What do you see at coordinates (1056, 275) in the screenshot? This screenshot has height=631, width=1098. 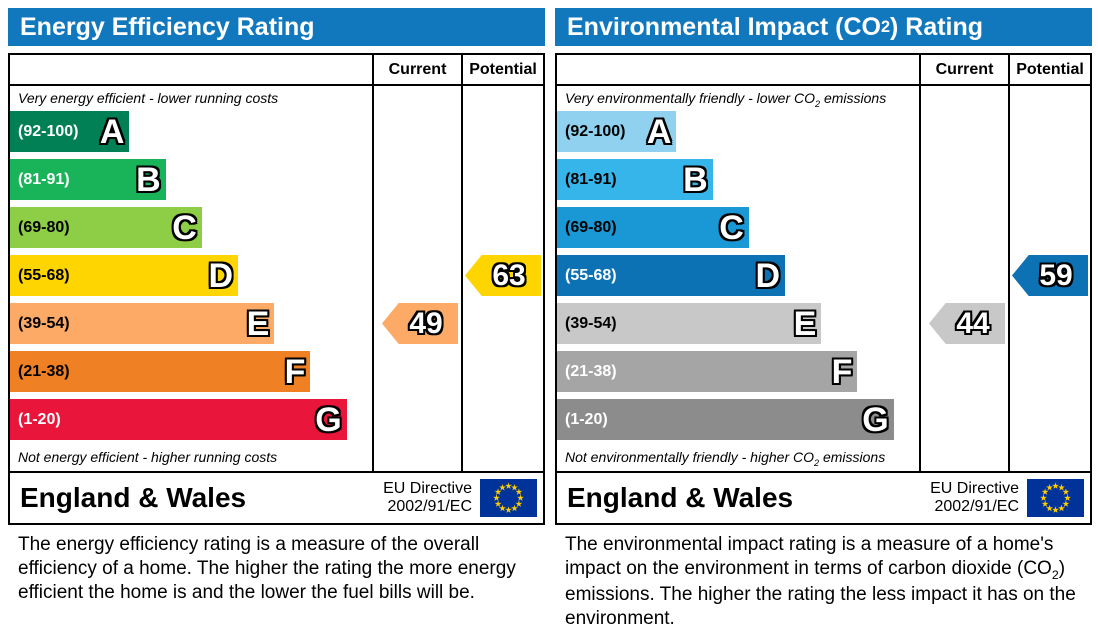 I see `potential-rating-value: 59` at bounding box center [1056, 275].